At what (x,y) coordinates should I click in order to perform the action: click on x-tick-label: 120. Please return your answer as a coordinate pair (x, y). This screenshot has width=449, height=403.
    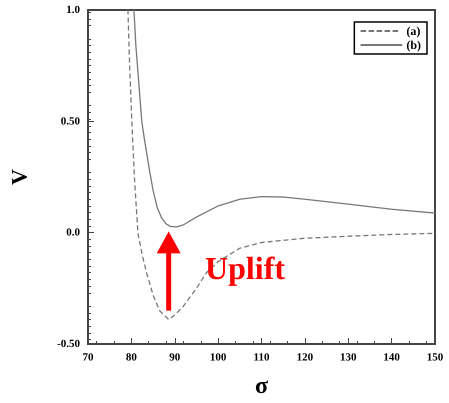
    Looking at the image, I should click on (305, 358).